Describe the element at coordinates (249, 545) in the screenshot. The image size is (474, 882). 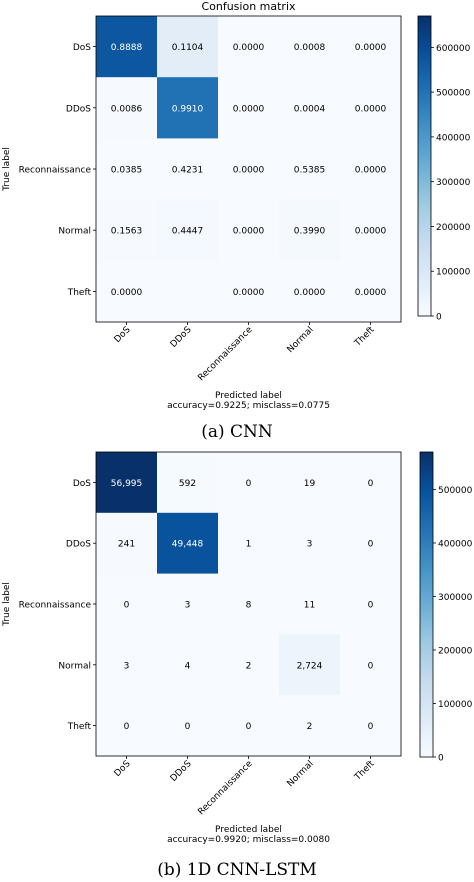
I see `cell-value-label: 1` at that location.